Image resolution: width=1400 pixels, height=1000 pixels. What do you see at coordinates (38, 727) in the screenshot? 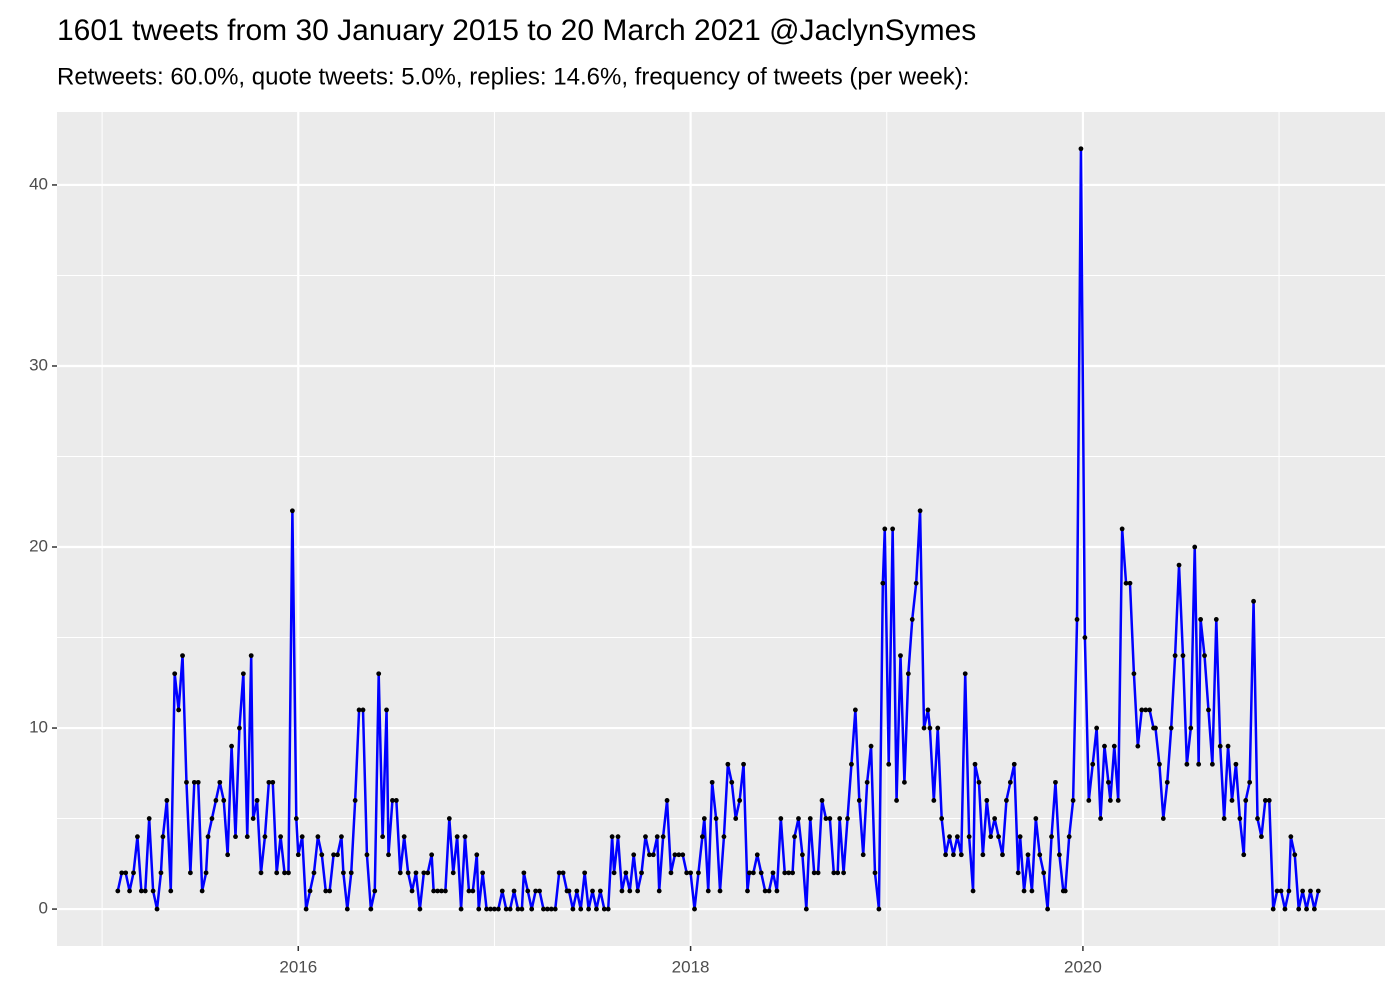
I see `y-tick-label: 10` at bounding box center [38, 727].